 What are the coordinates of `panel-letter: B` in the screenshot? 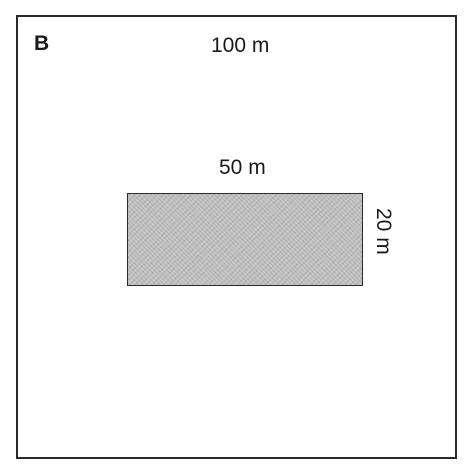 It's located at (42, 43).